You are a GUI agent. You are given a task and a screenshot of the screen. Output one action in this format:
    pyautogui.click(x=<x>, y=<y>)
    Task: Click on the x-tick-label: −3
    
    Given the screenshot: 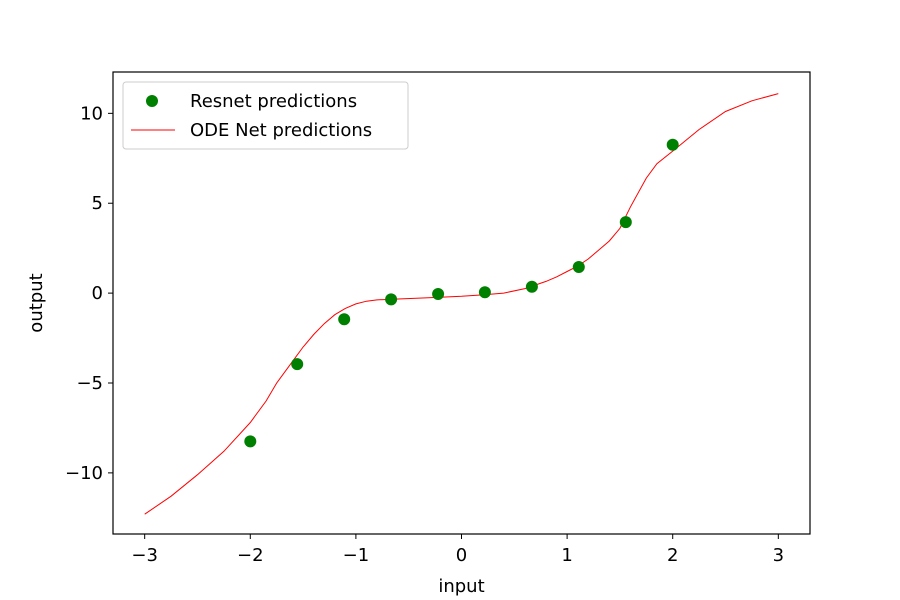 What is the action you would take?
    pyautogui.click(x=144, y=555)
    